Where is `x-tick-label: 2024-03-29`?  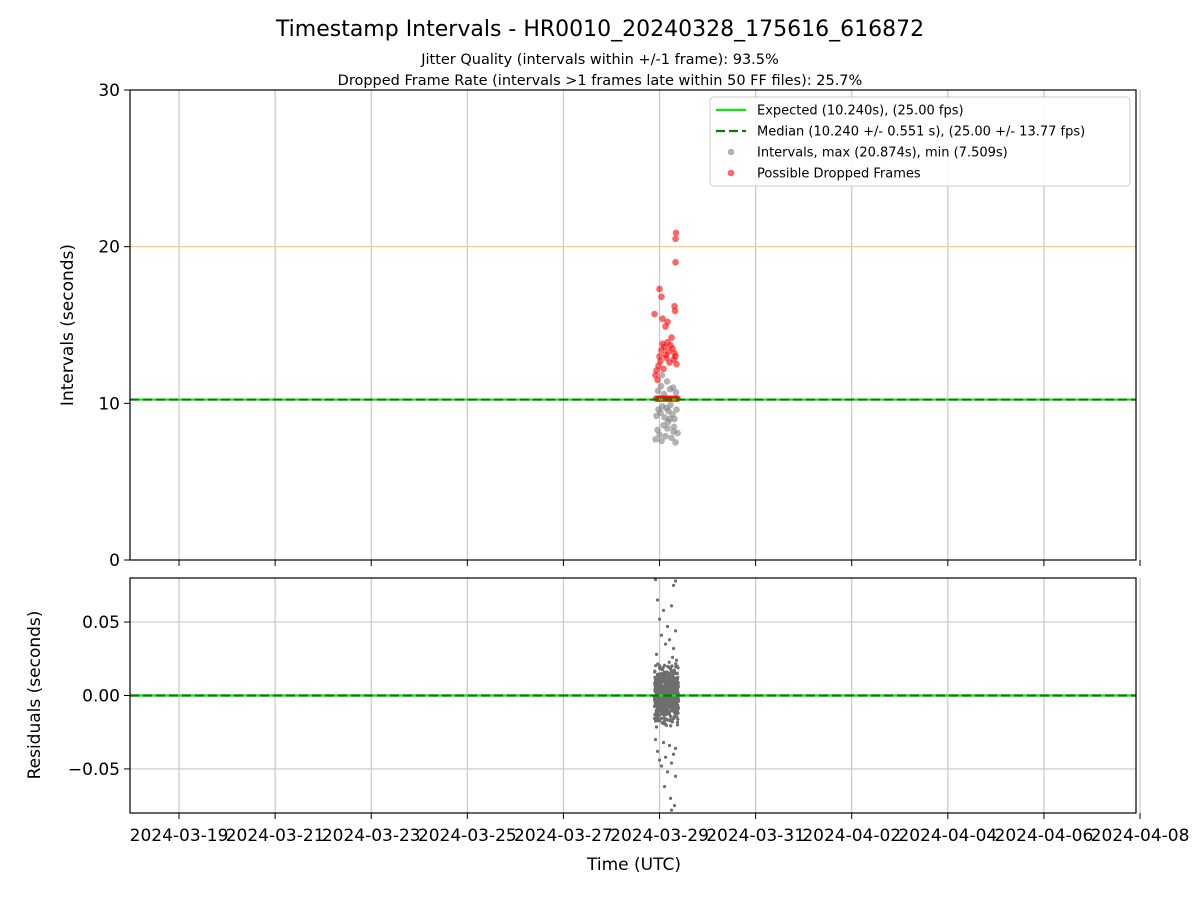
x-tick-label: 2024-03-29 is located at coordinates (659, 836).